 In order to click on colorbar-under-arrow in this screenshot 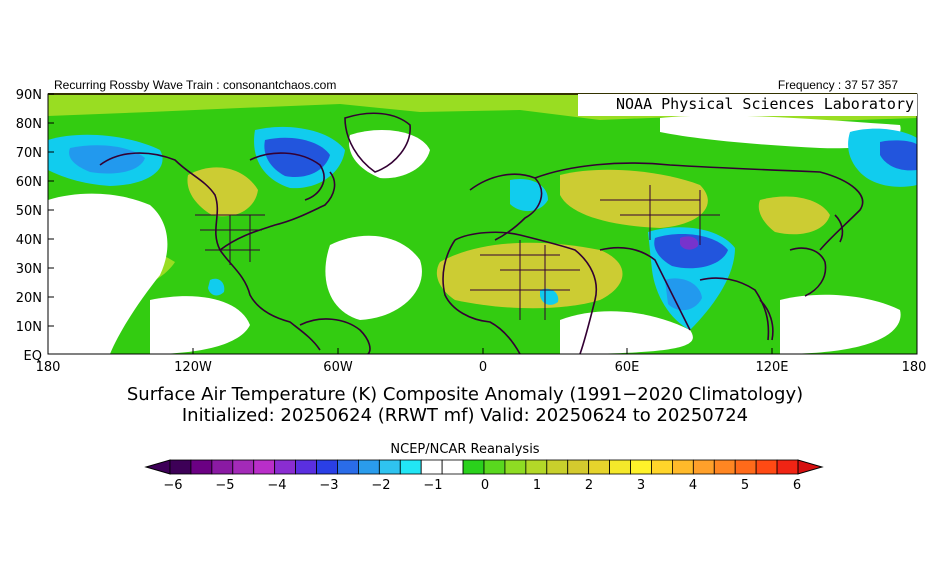, I will do `click(157, 467)`.